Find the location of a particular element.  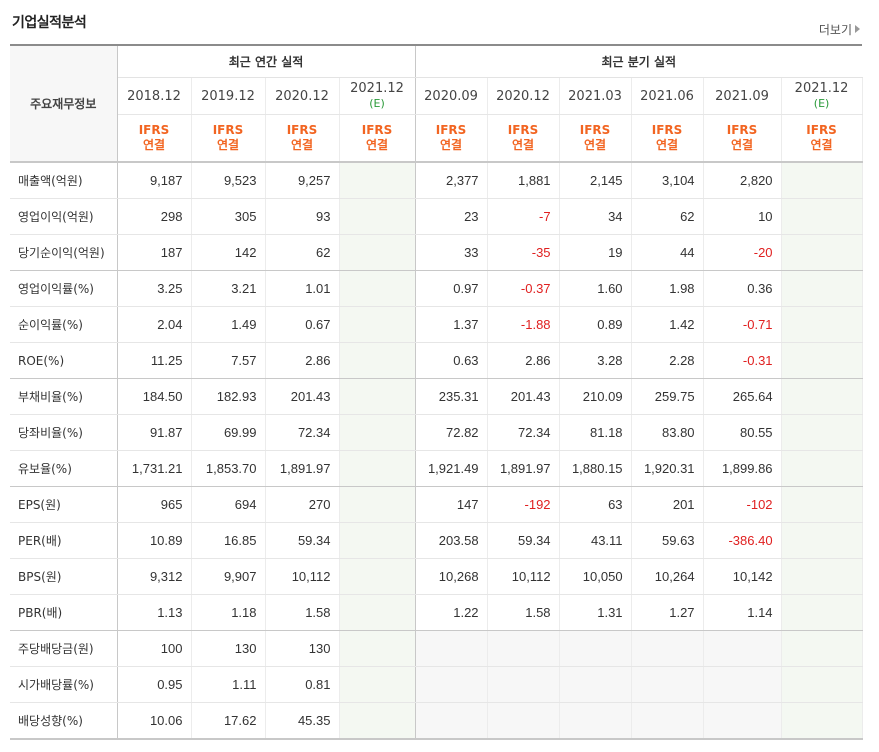

period-header: 2020.09 is located at coordinates (451, 96).